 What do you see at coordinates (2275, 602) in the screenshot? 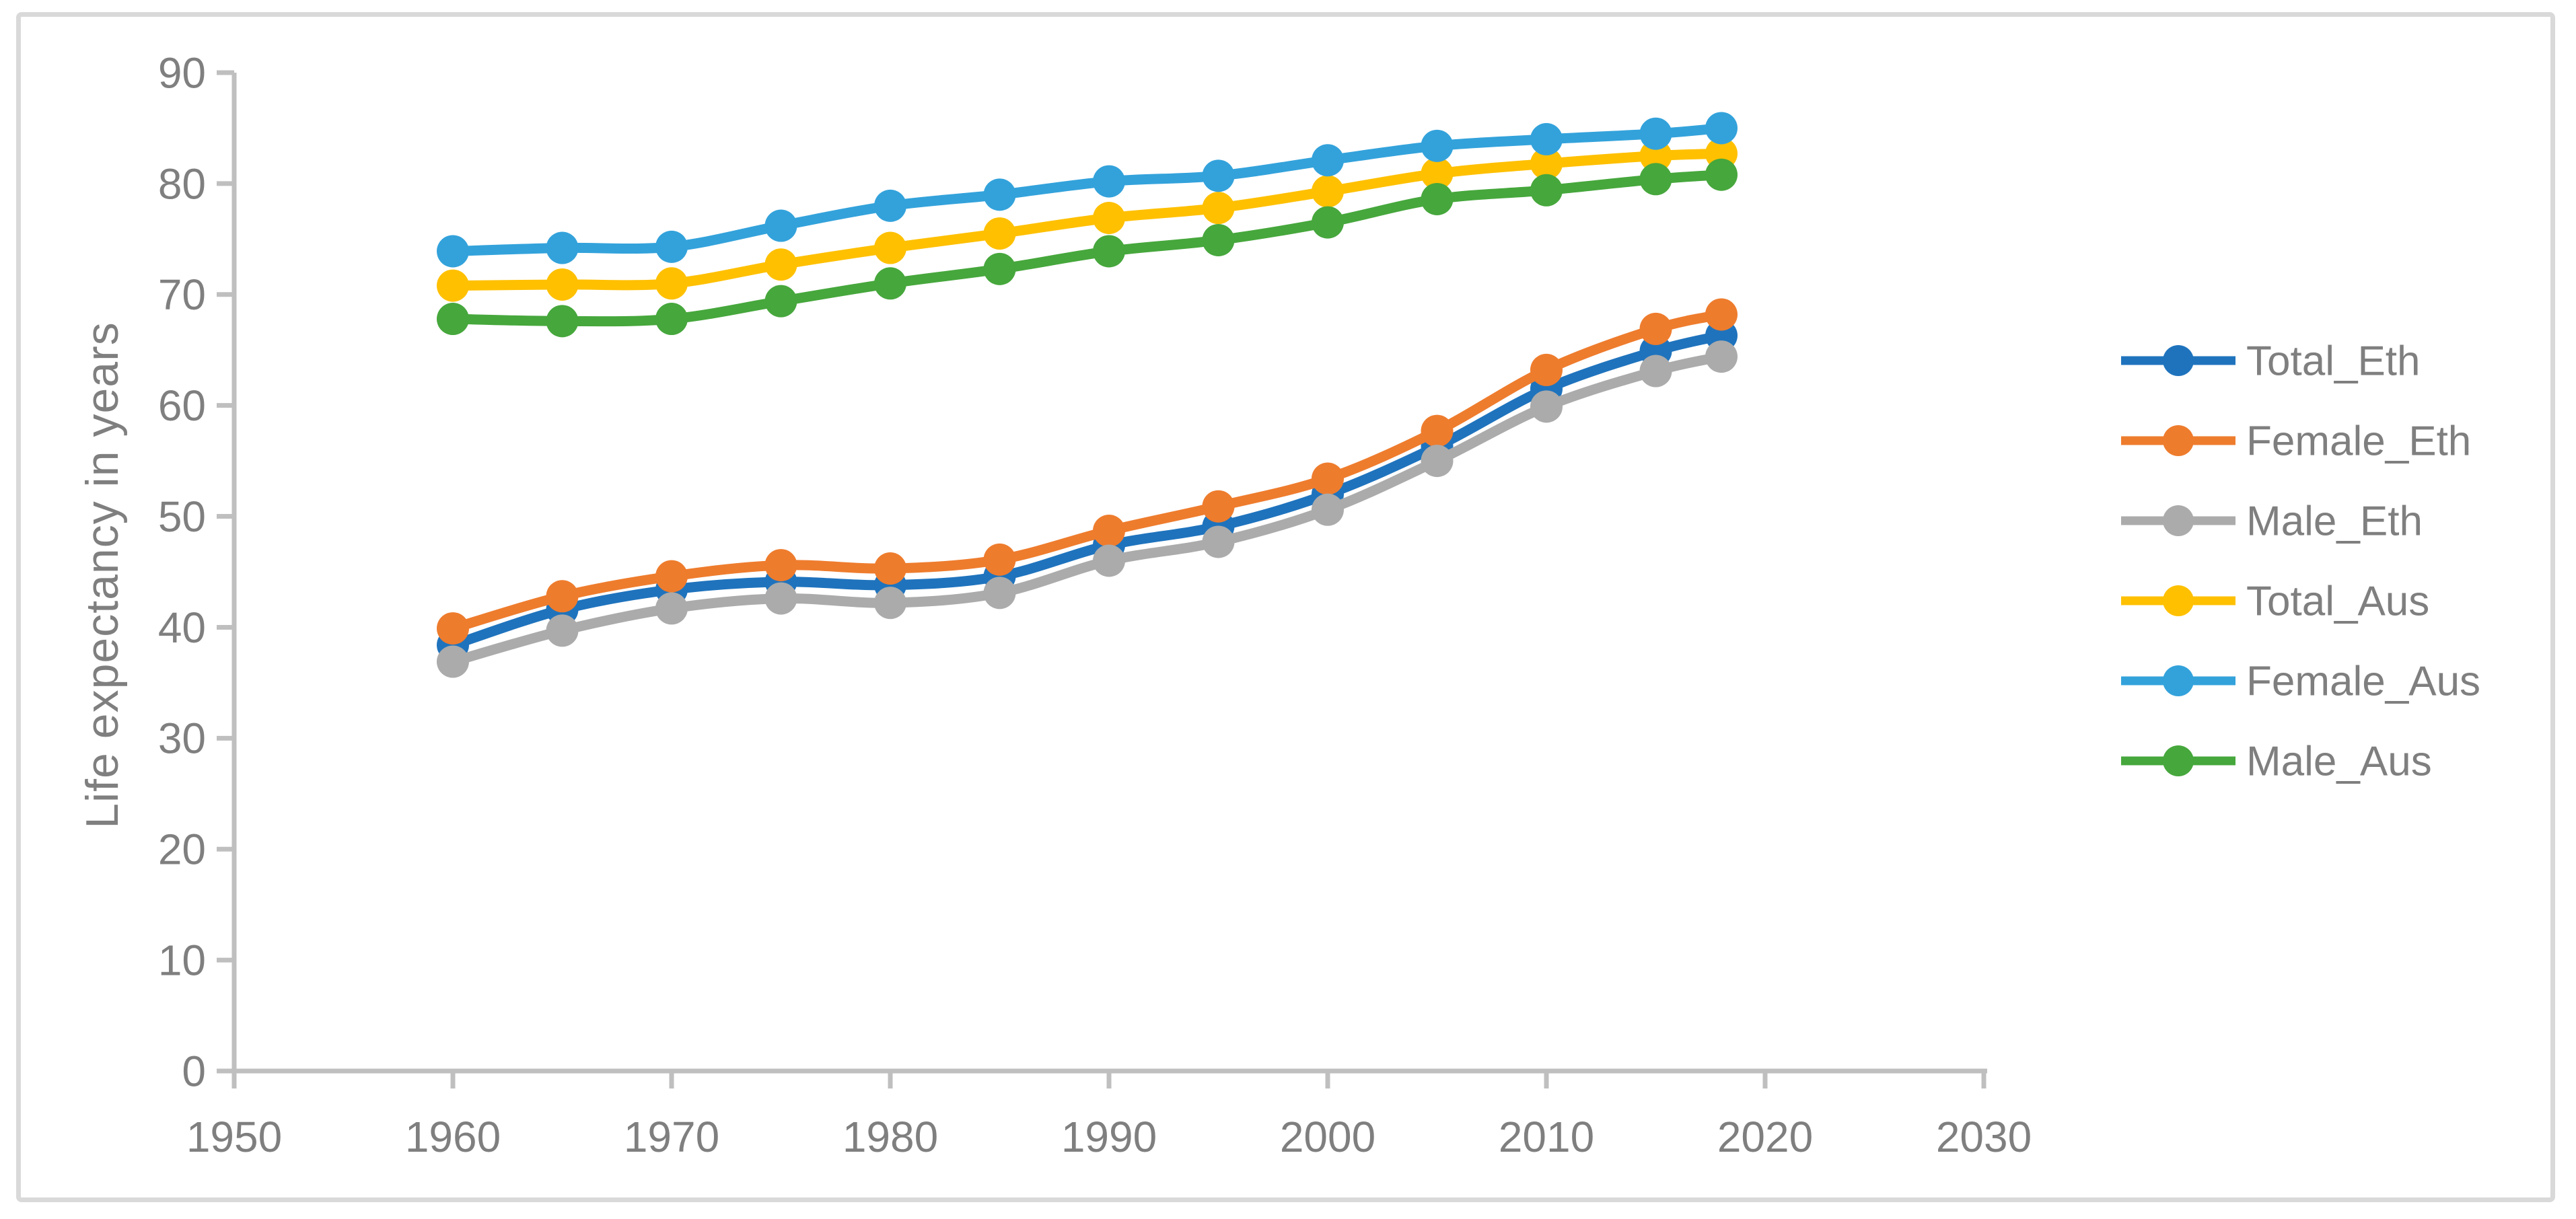
I see `legend-item-Total_Aus: Total_Aus` at bounding box center [2275, 602].